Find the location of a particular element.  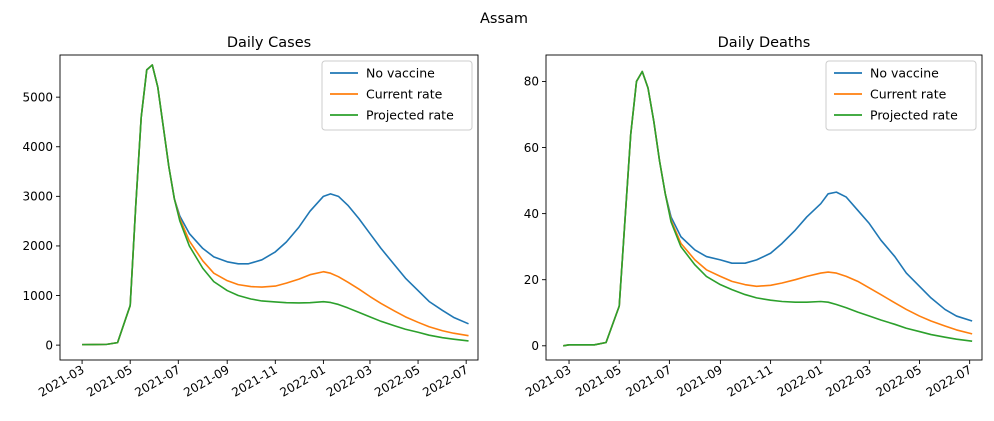

y-tick-label: 4000 is located at coordinates (37, 147).